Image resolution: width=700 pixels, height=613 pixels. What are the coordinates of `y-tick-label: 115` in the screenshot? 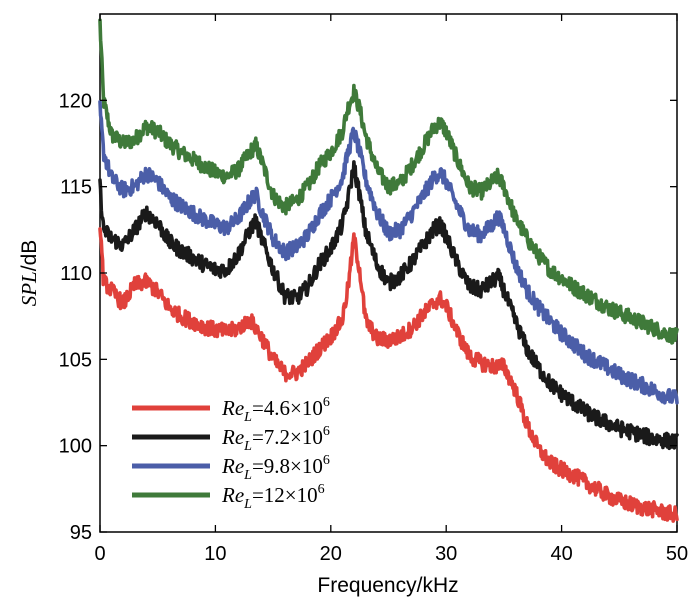 It's located at (76, 188).